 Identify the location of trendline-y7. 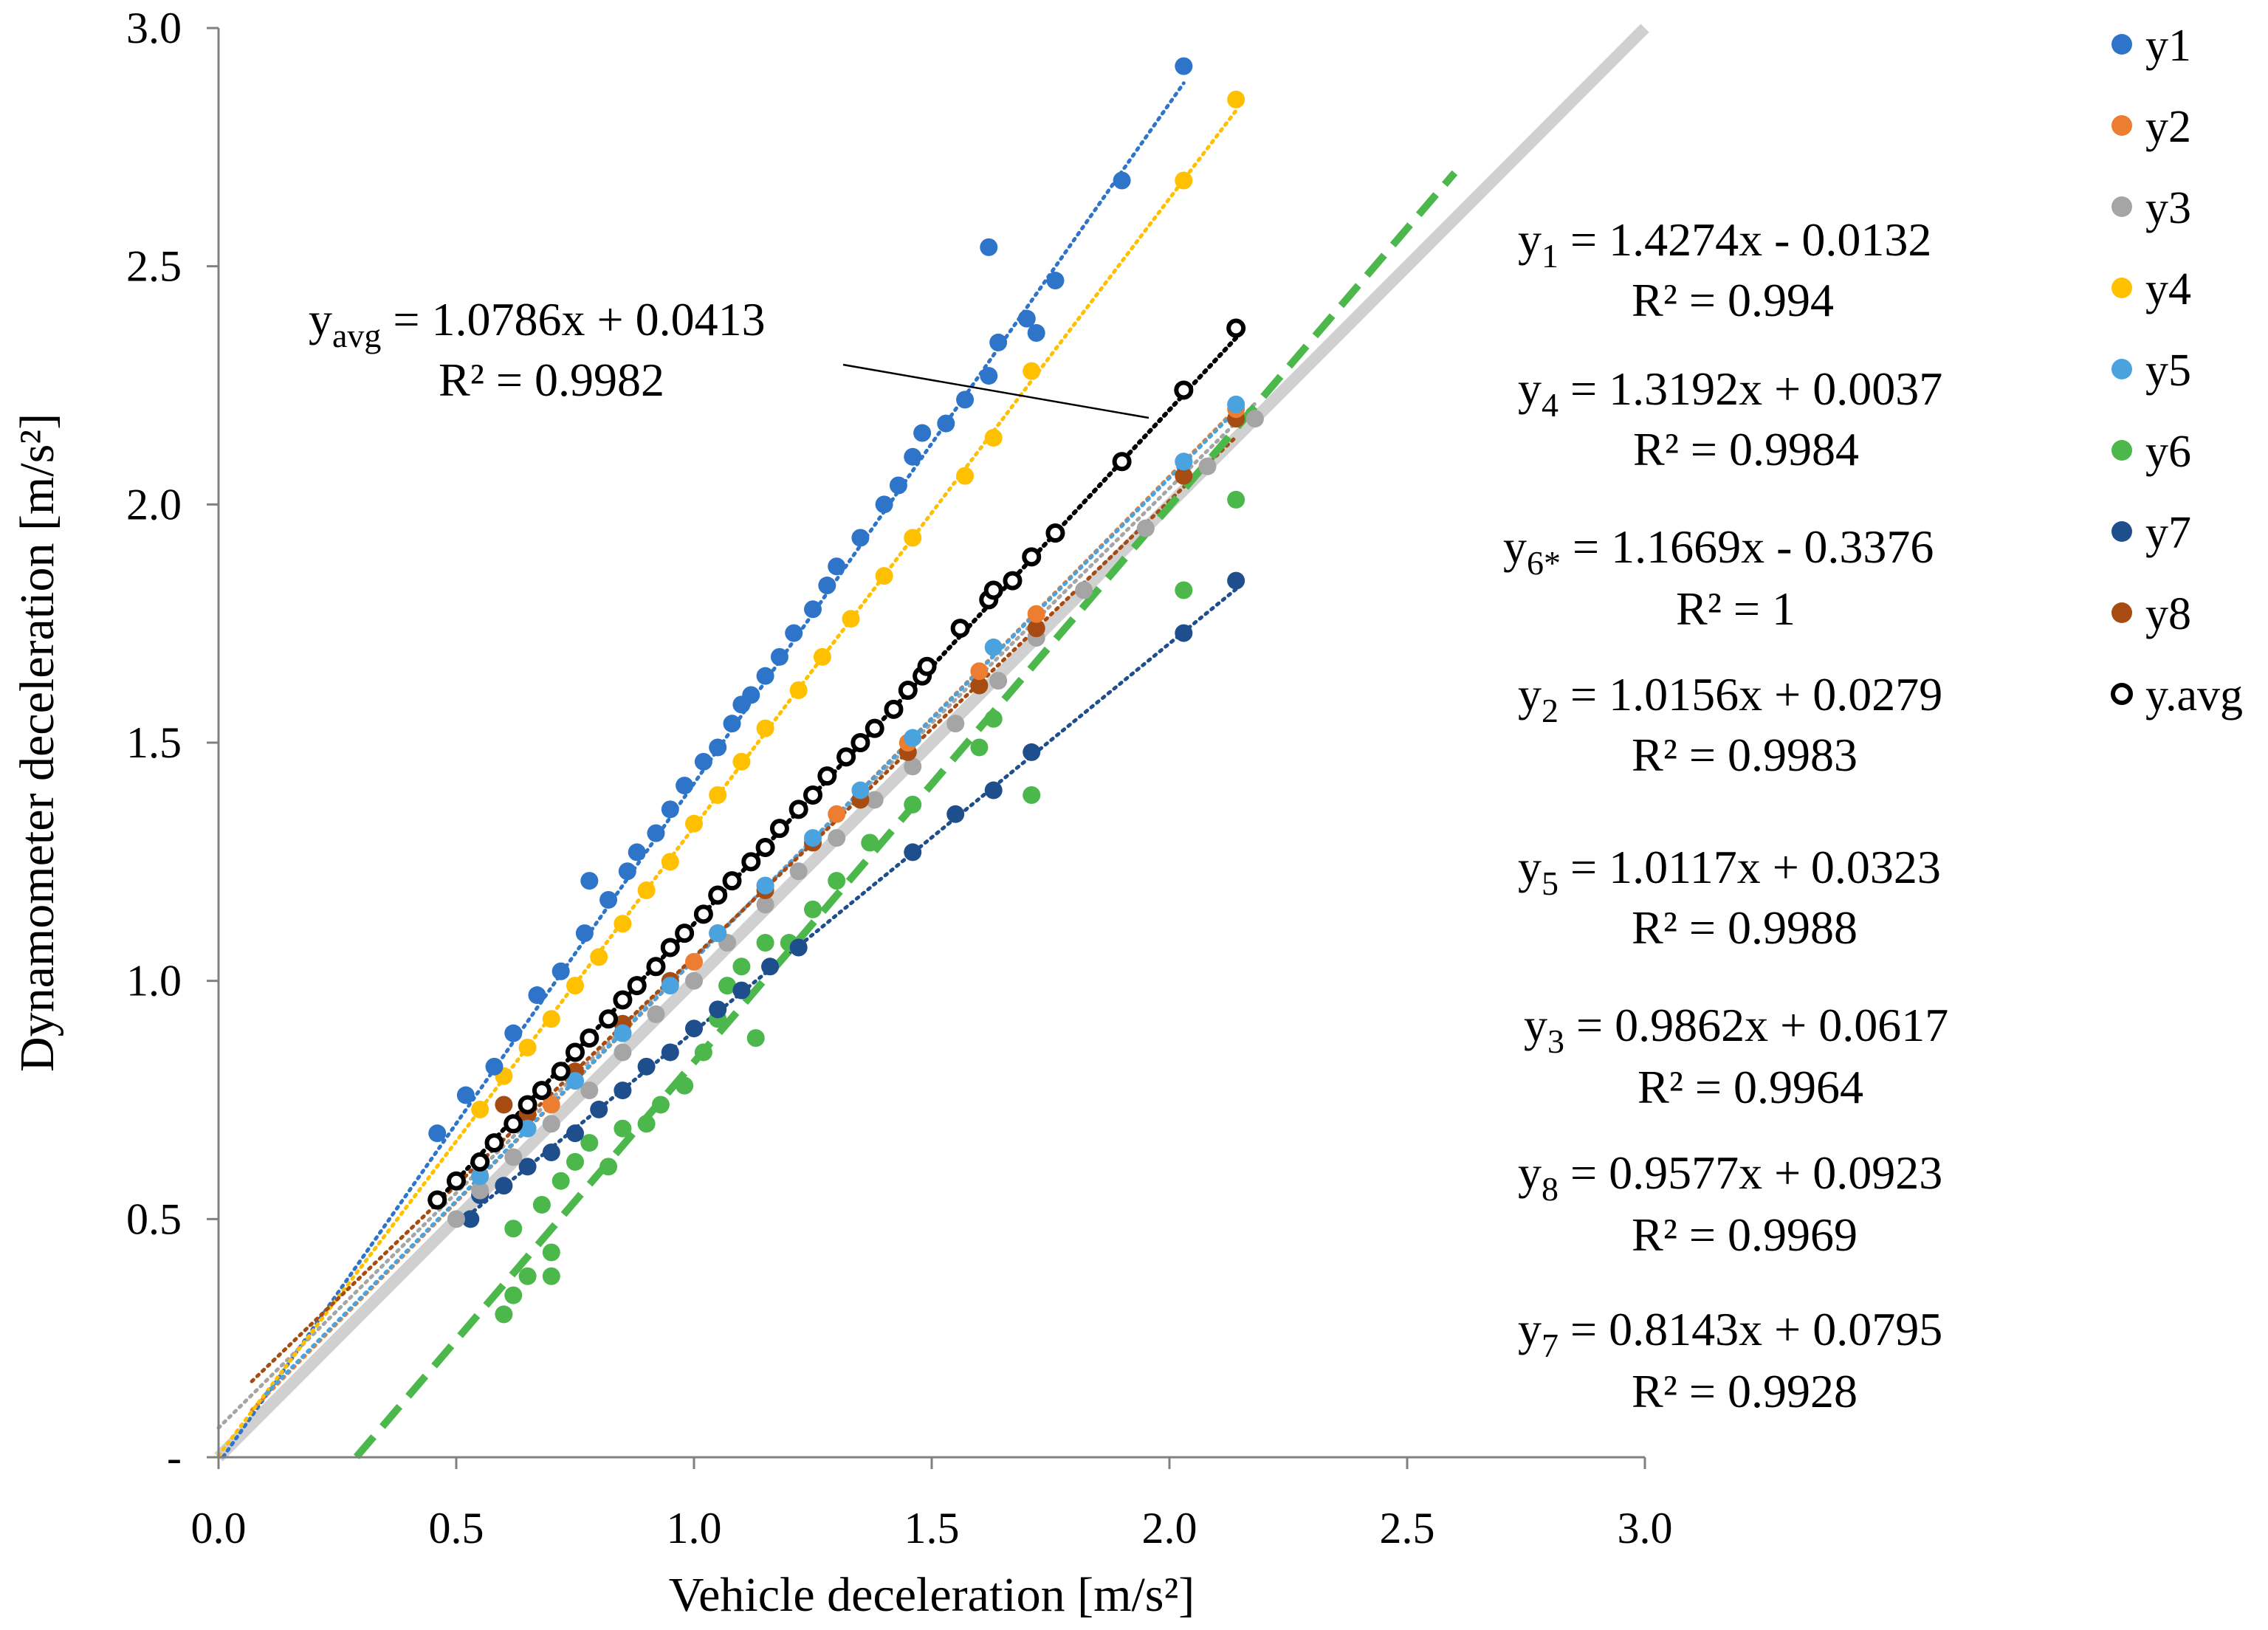
(846, 907).